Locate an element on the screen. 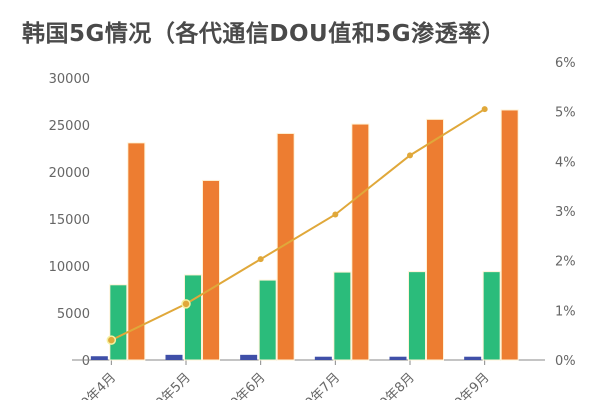  left-axis-tick: 30000 is located at coordinates (69, 79).